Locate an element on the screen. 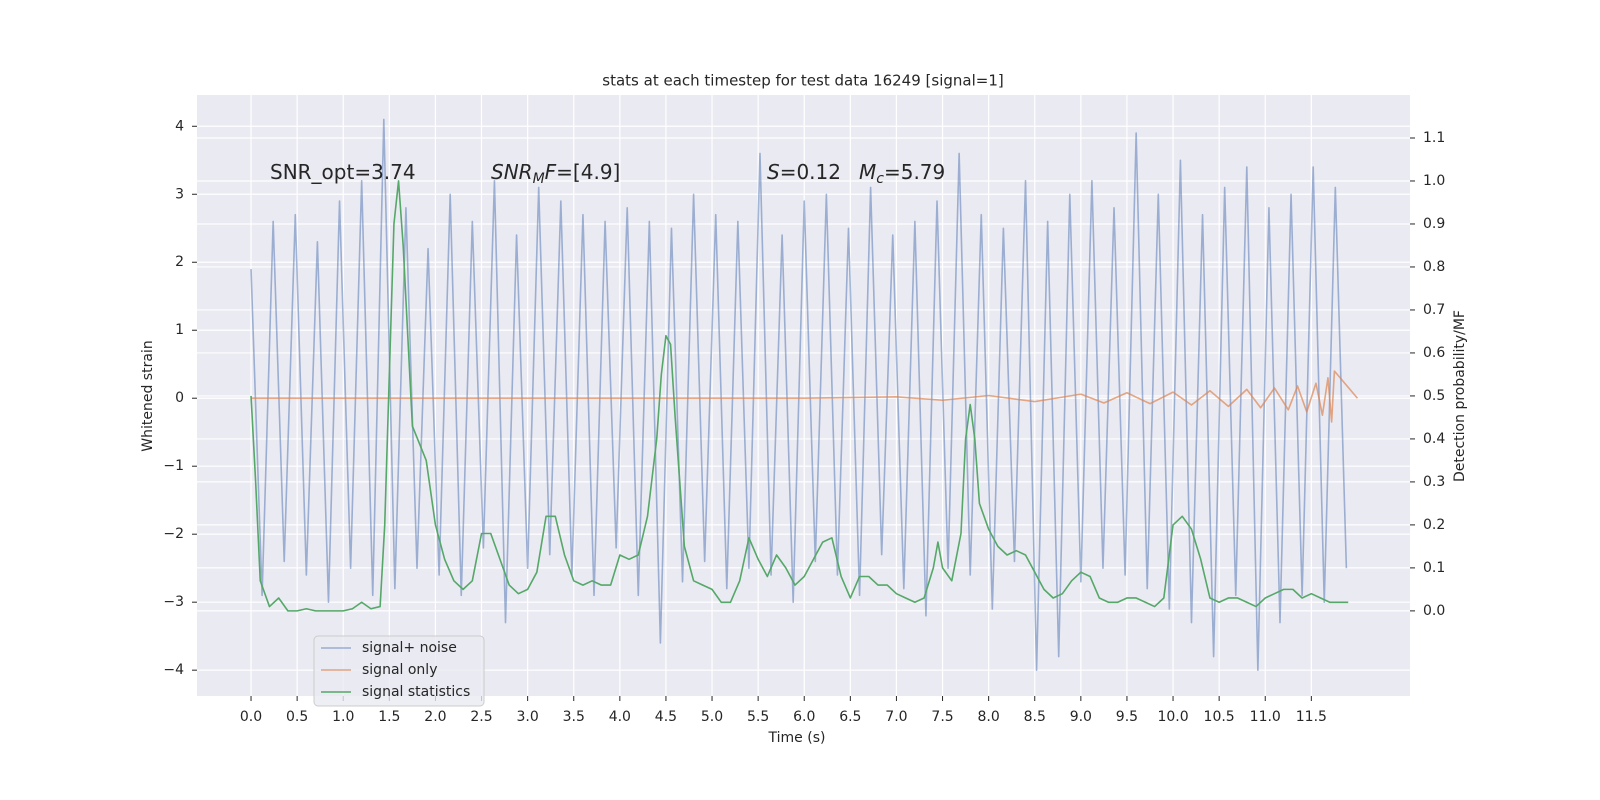 The image size is (1600, 800). x-tick-label: 1.0 is located at coordinates (343, 717).